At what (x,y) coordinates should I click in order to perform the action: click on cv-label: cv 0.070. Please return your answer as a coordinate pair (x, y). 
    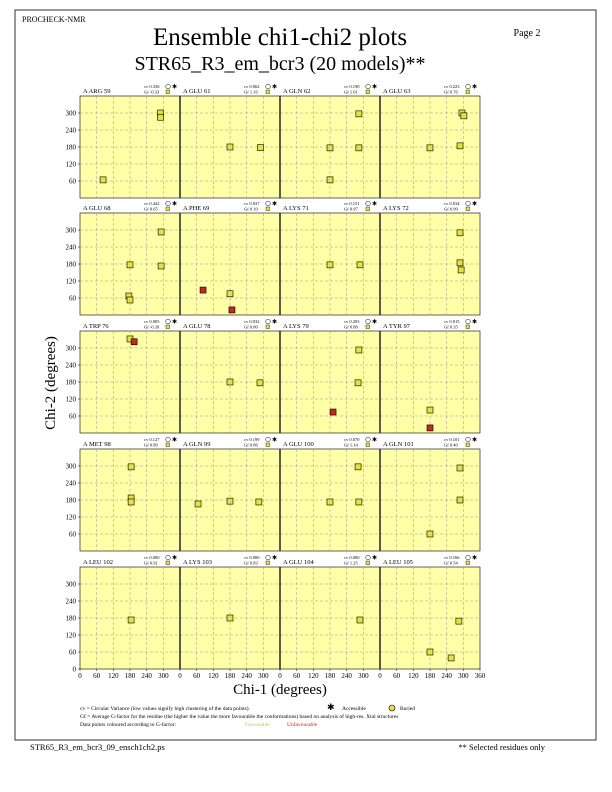
    Looking at the image, I should click on (352, 439).